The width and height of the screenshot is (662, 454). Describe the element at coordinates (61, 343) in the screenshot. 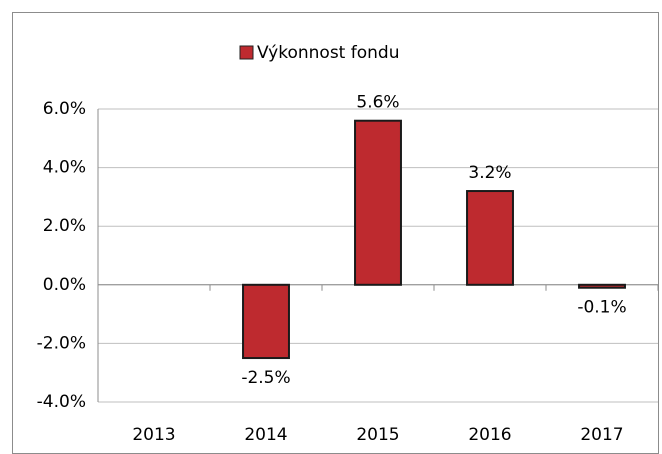

I see `y-tick-label: -2.0%` at that location.